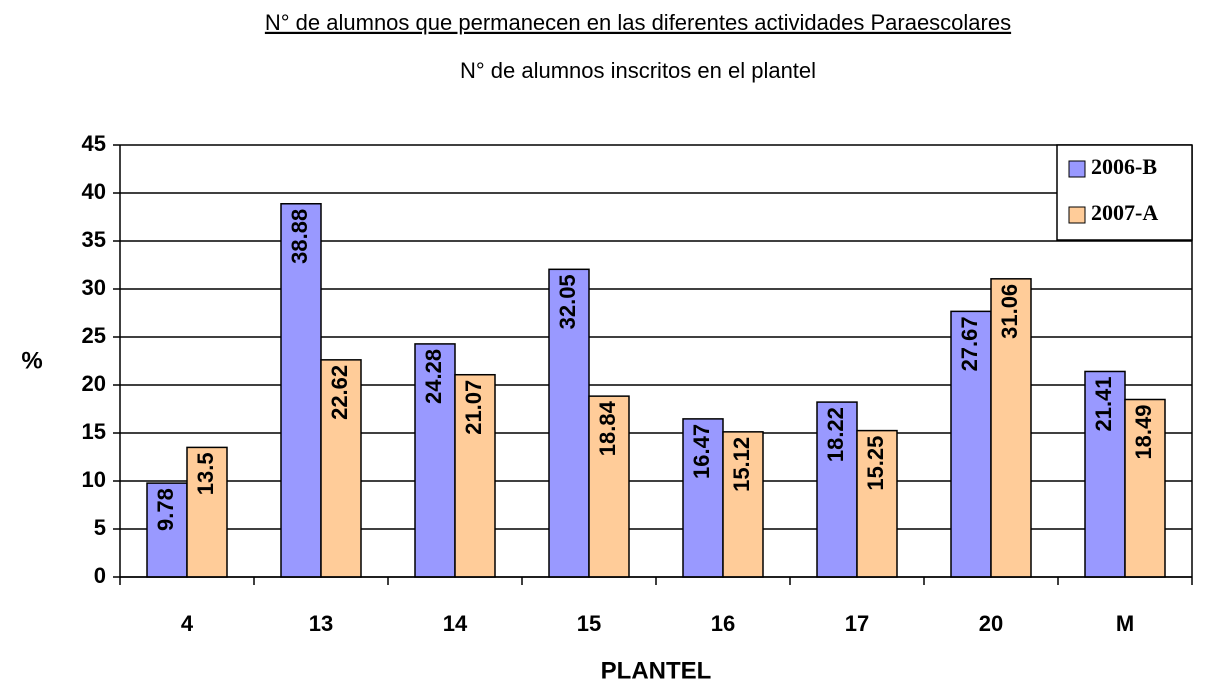  Describe the element at coordinates (94, 335) in the screenshot. I see `y-tick-label: 25` at that location.